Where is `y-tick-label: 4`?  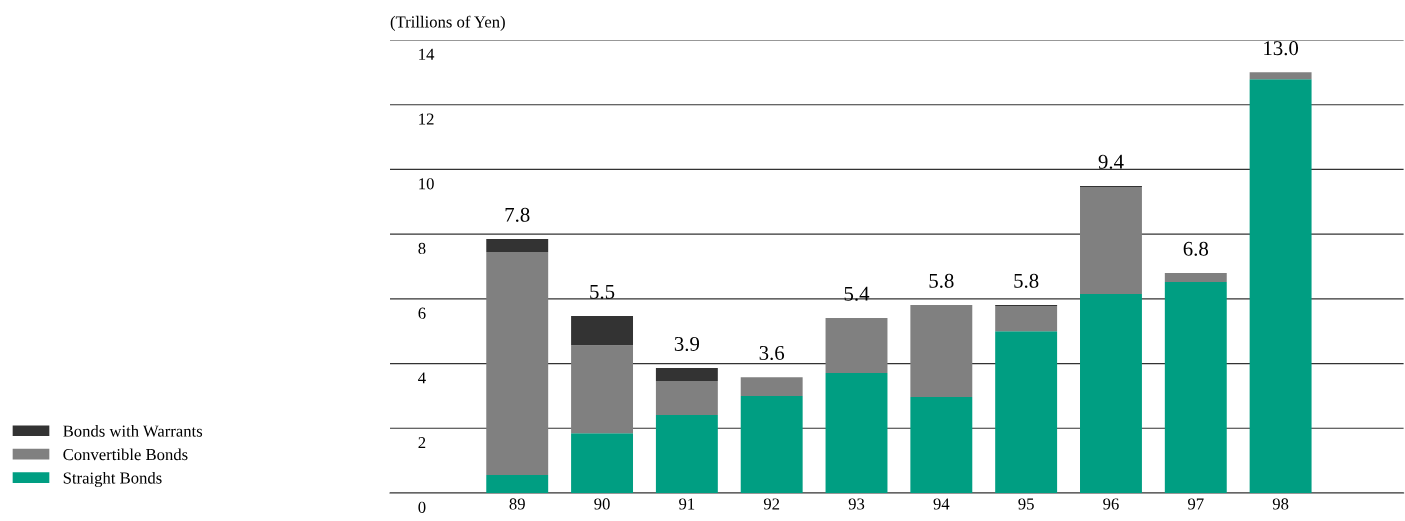 y-tick-label: 4 is located at coordinates (422, 378).